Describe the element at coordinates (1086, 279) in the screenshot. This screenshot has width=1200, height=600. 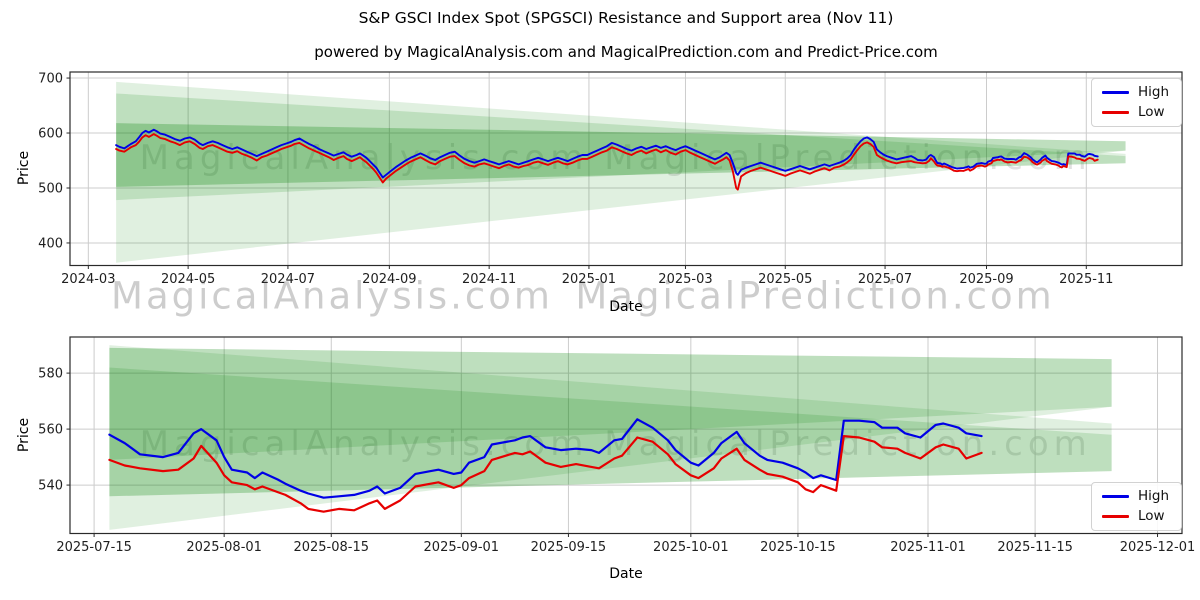
I see `svg-text: 2025-11` at that location.